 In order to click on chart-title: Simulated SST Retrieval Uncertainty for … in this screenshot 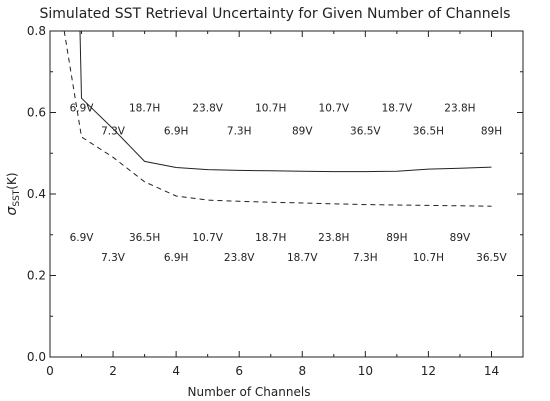, I will do `click(275, 14)`.